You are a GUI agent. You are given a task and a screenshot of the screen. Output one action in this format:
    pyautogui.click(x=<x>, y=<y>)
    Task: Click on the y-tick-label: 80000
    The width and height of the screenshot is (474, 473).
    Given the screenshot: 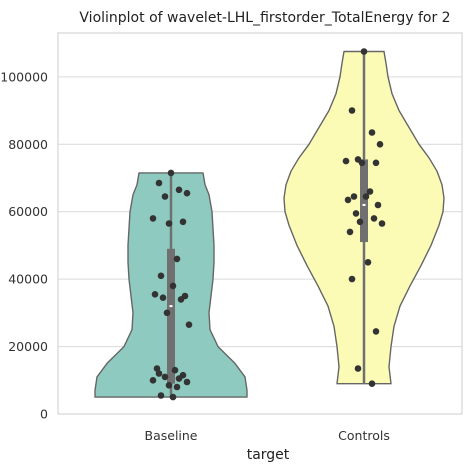 What is the action you would take?
    pyautogui.click(x=28, y=144)
    